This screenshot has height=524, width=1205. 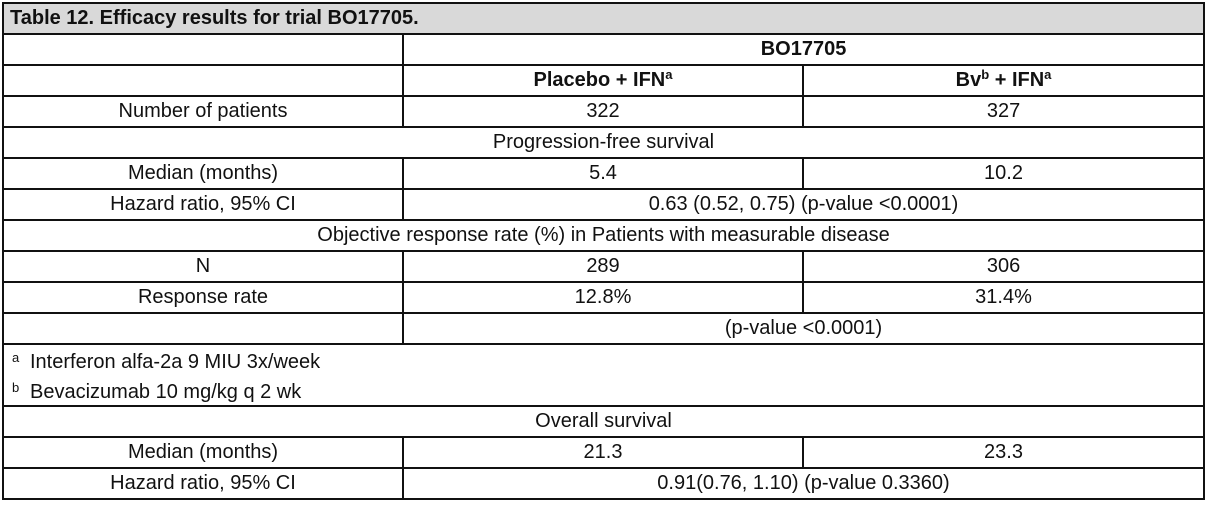 What do you see at coordinates (166, 392) in the screenshot?
I see `footnote-text: Bevacizumab 10 mg/kg q 2 wk` at bounding box center [166, 392].